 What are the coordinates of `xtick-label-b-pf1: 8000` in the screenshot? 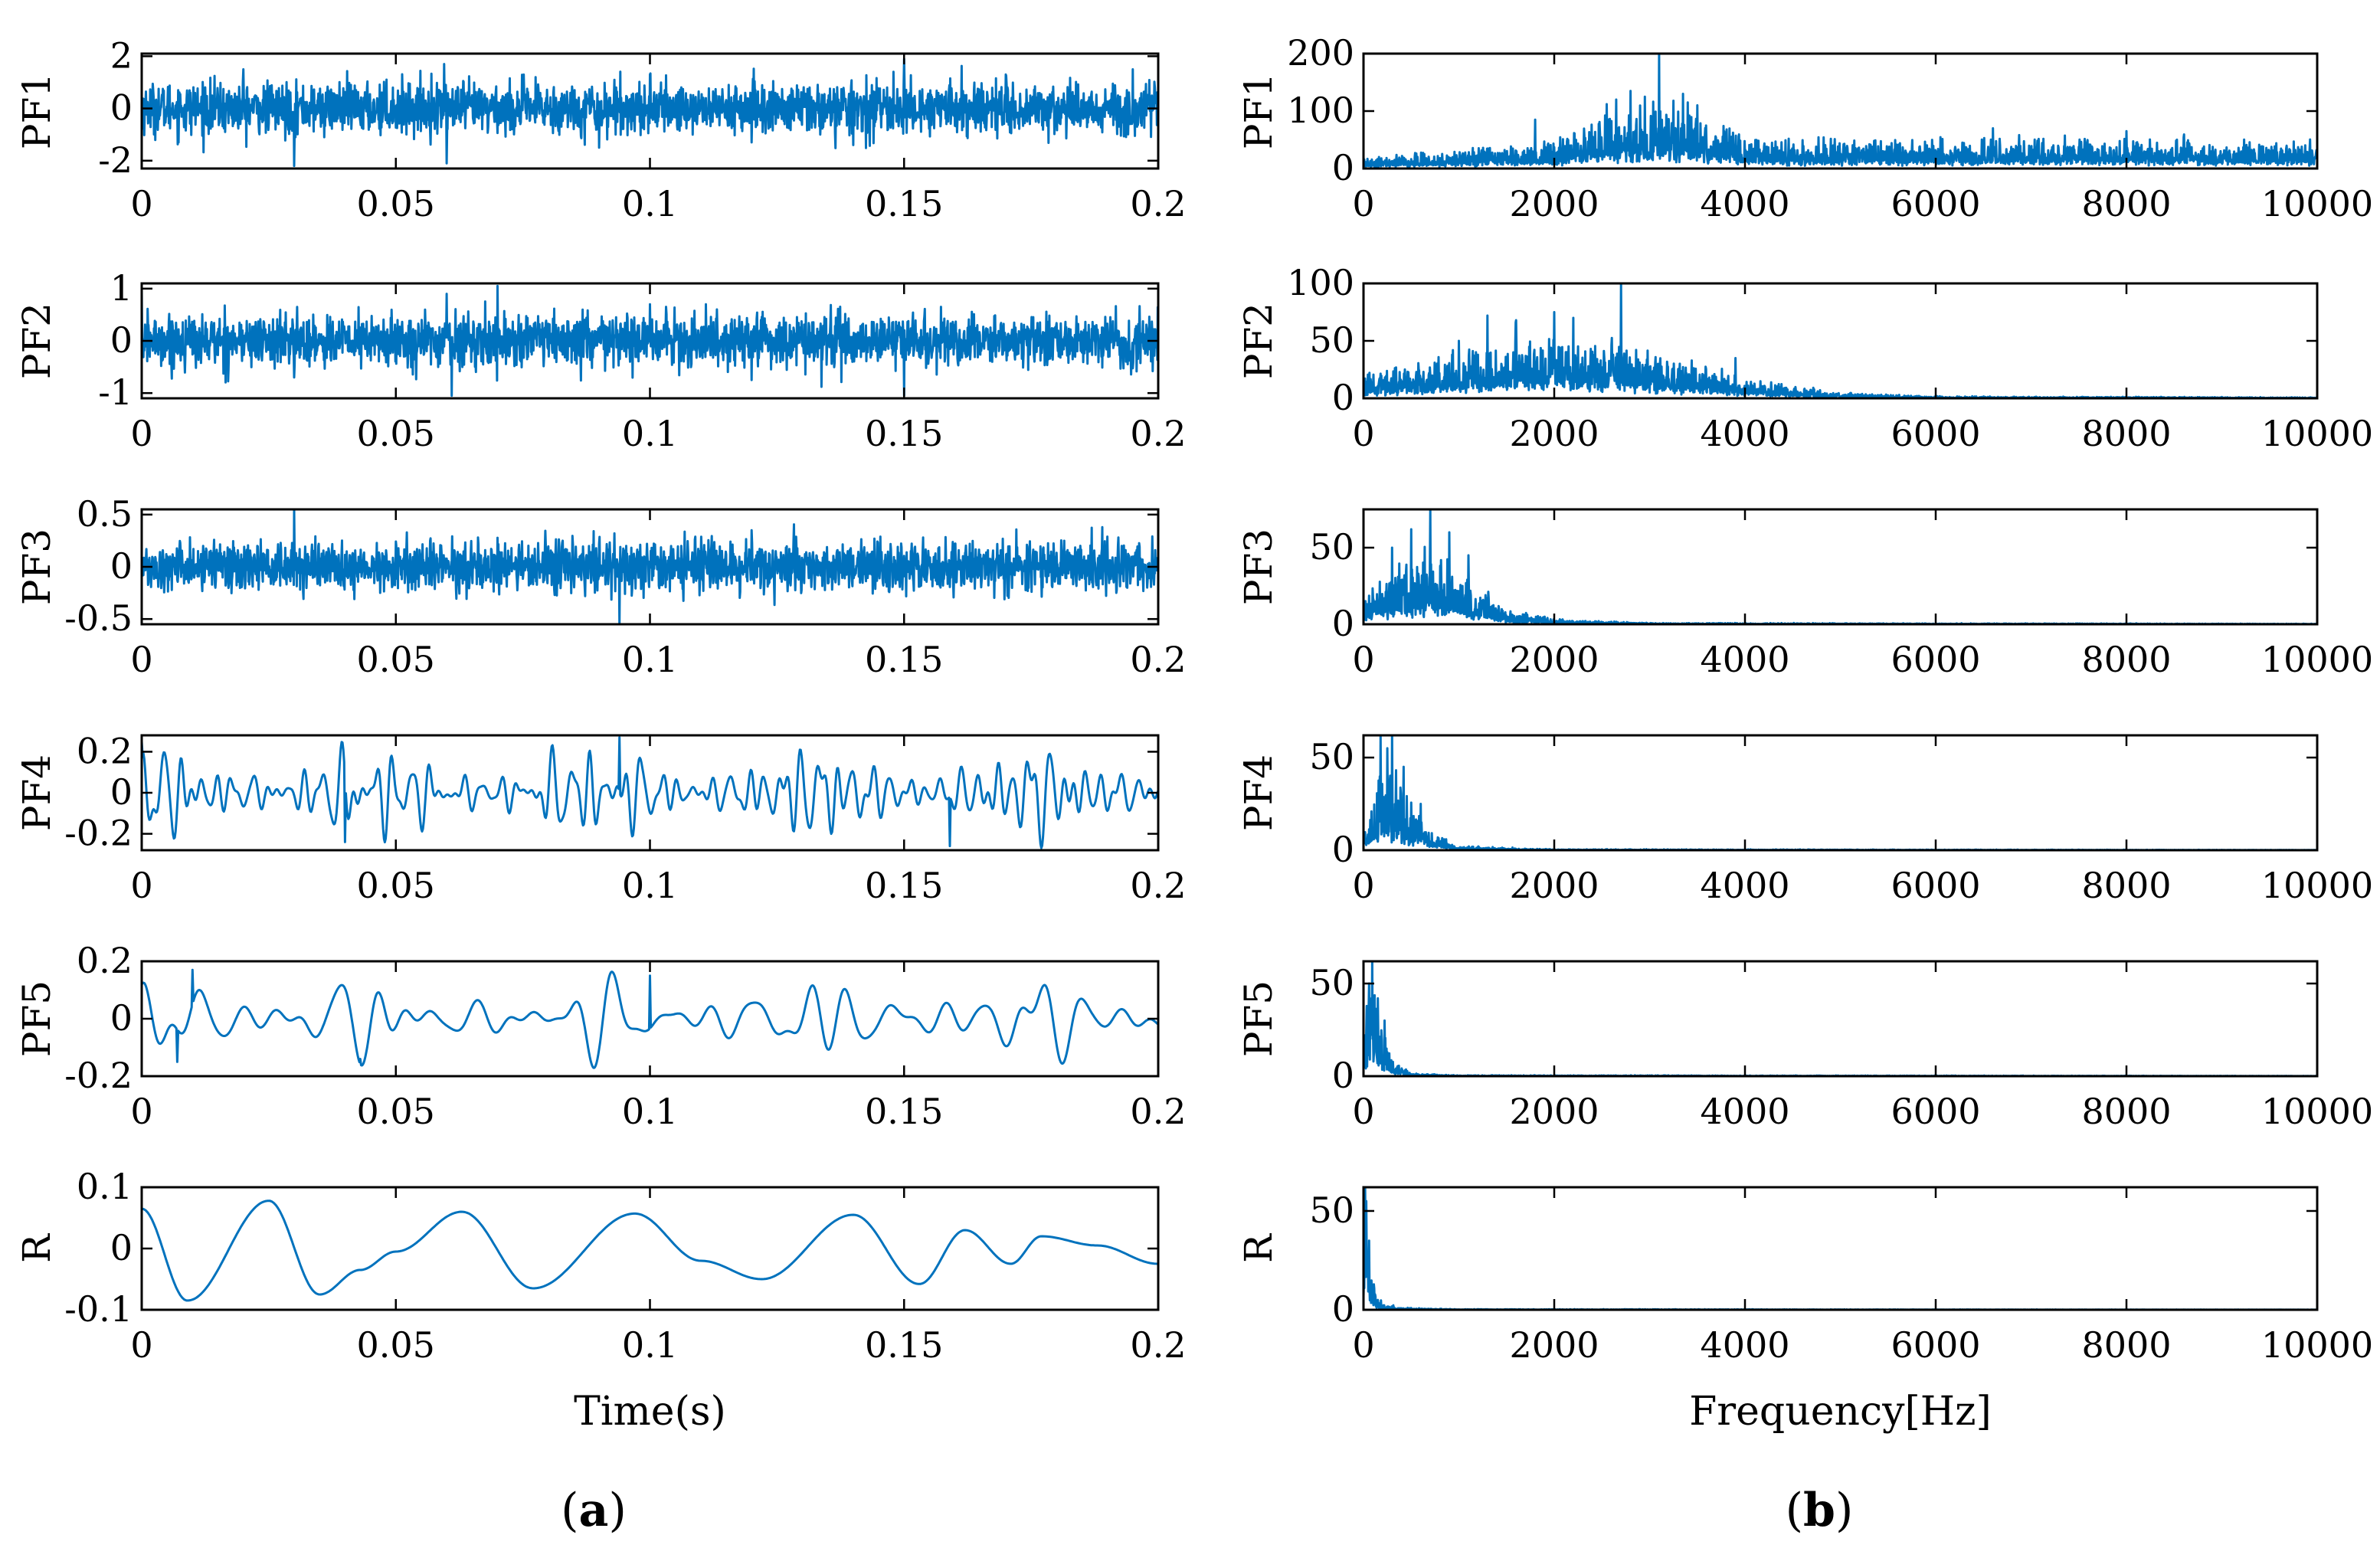 It's located at (2126, 203).